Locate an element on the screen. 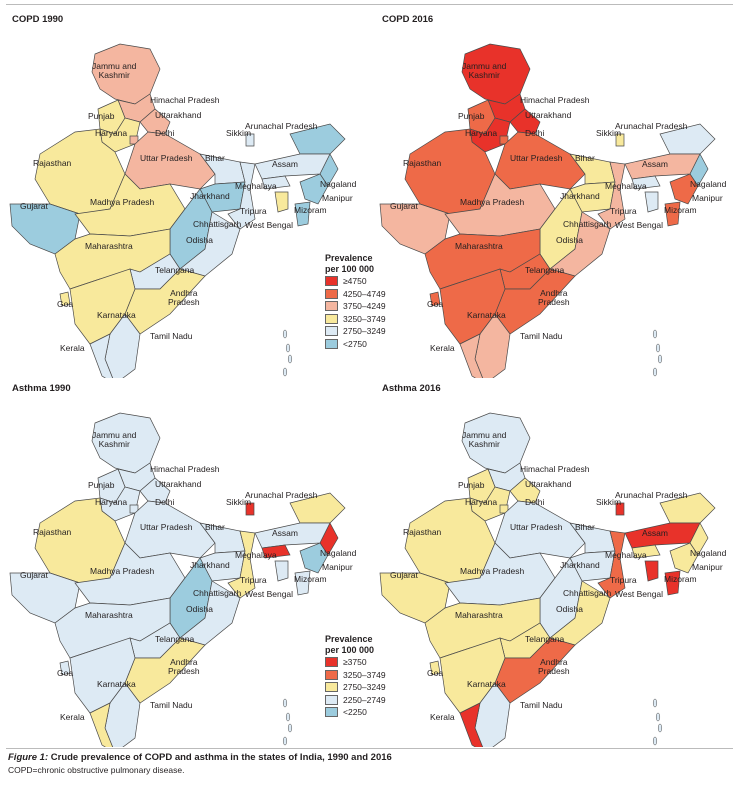  caption-rule is located at coordinates (369, 748).